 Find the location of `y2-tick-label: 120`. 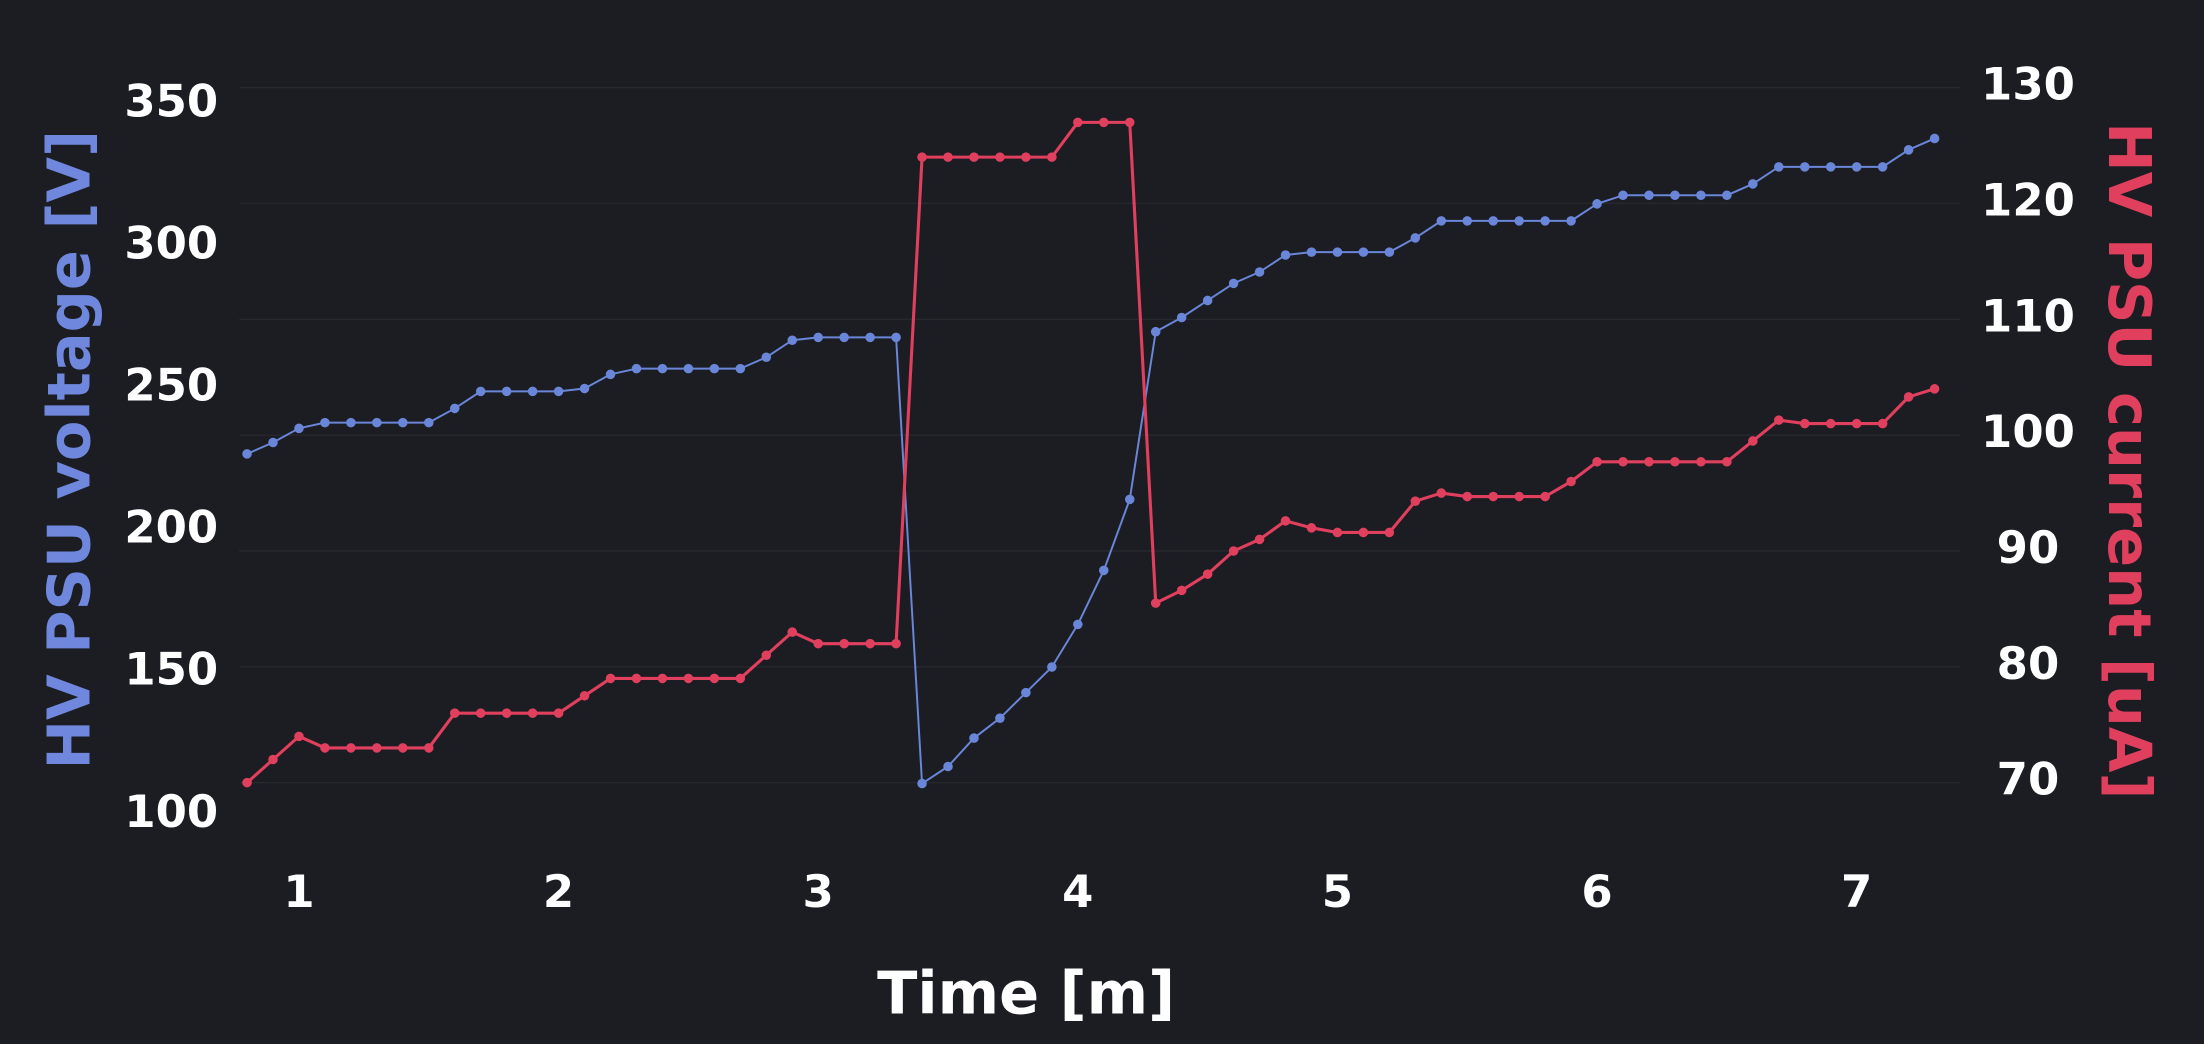

y2-tick-label: 120 is located at coordinates (2028, 199).